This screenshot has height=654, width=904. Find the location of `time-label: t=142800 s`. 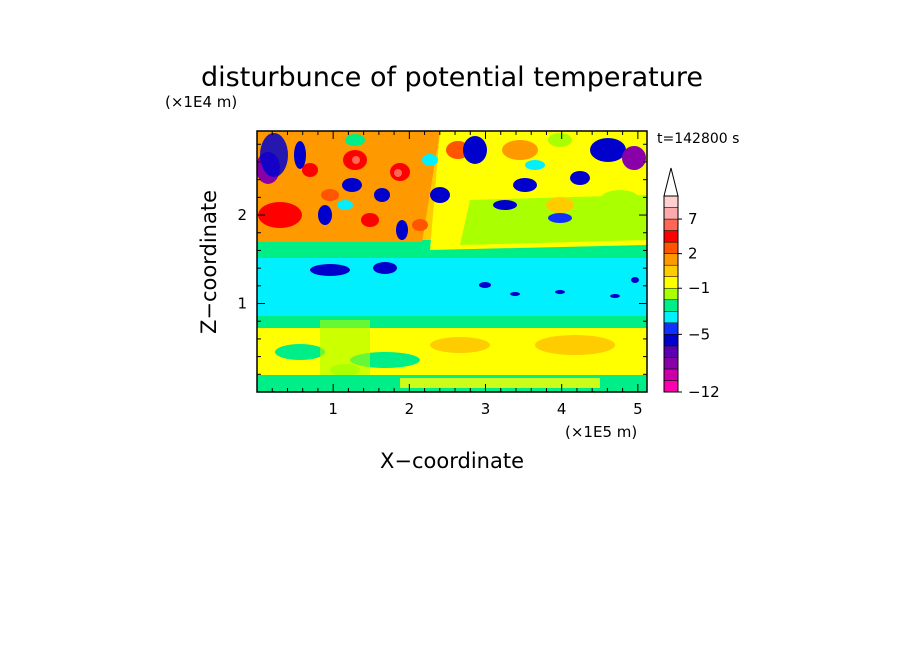

time-label: t=142800 s is located at coordinates (698, 139).